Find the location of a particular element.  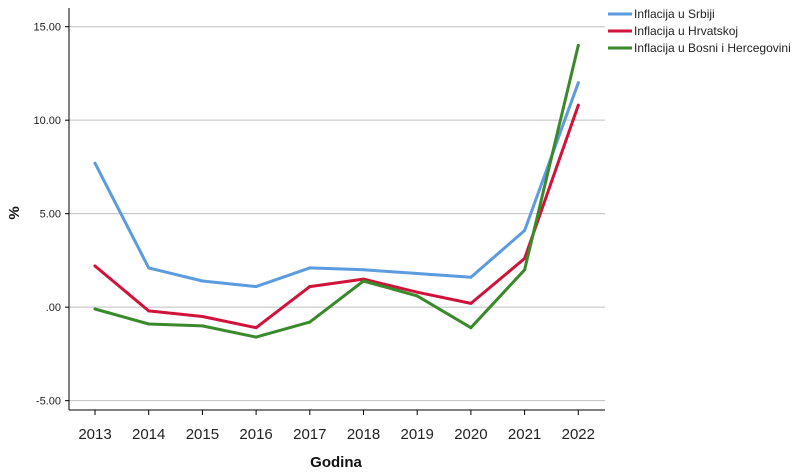

x-tick-label: 2016 is located at coordinates (255, 434).